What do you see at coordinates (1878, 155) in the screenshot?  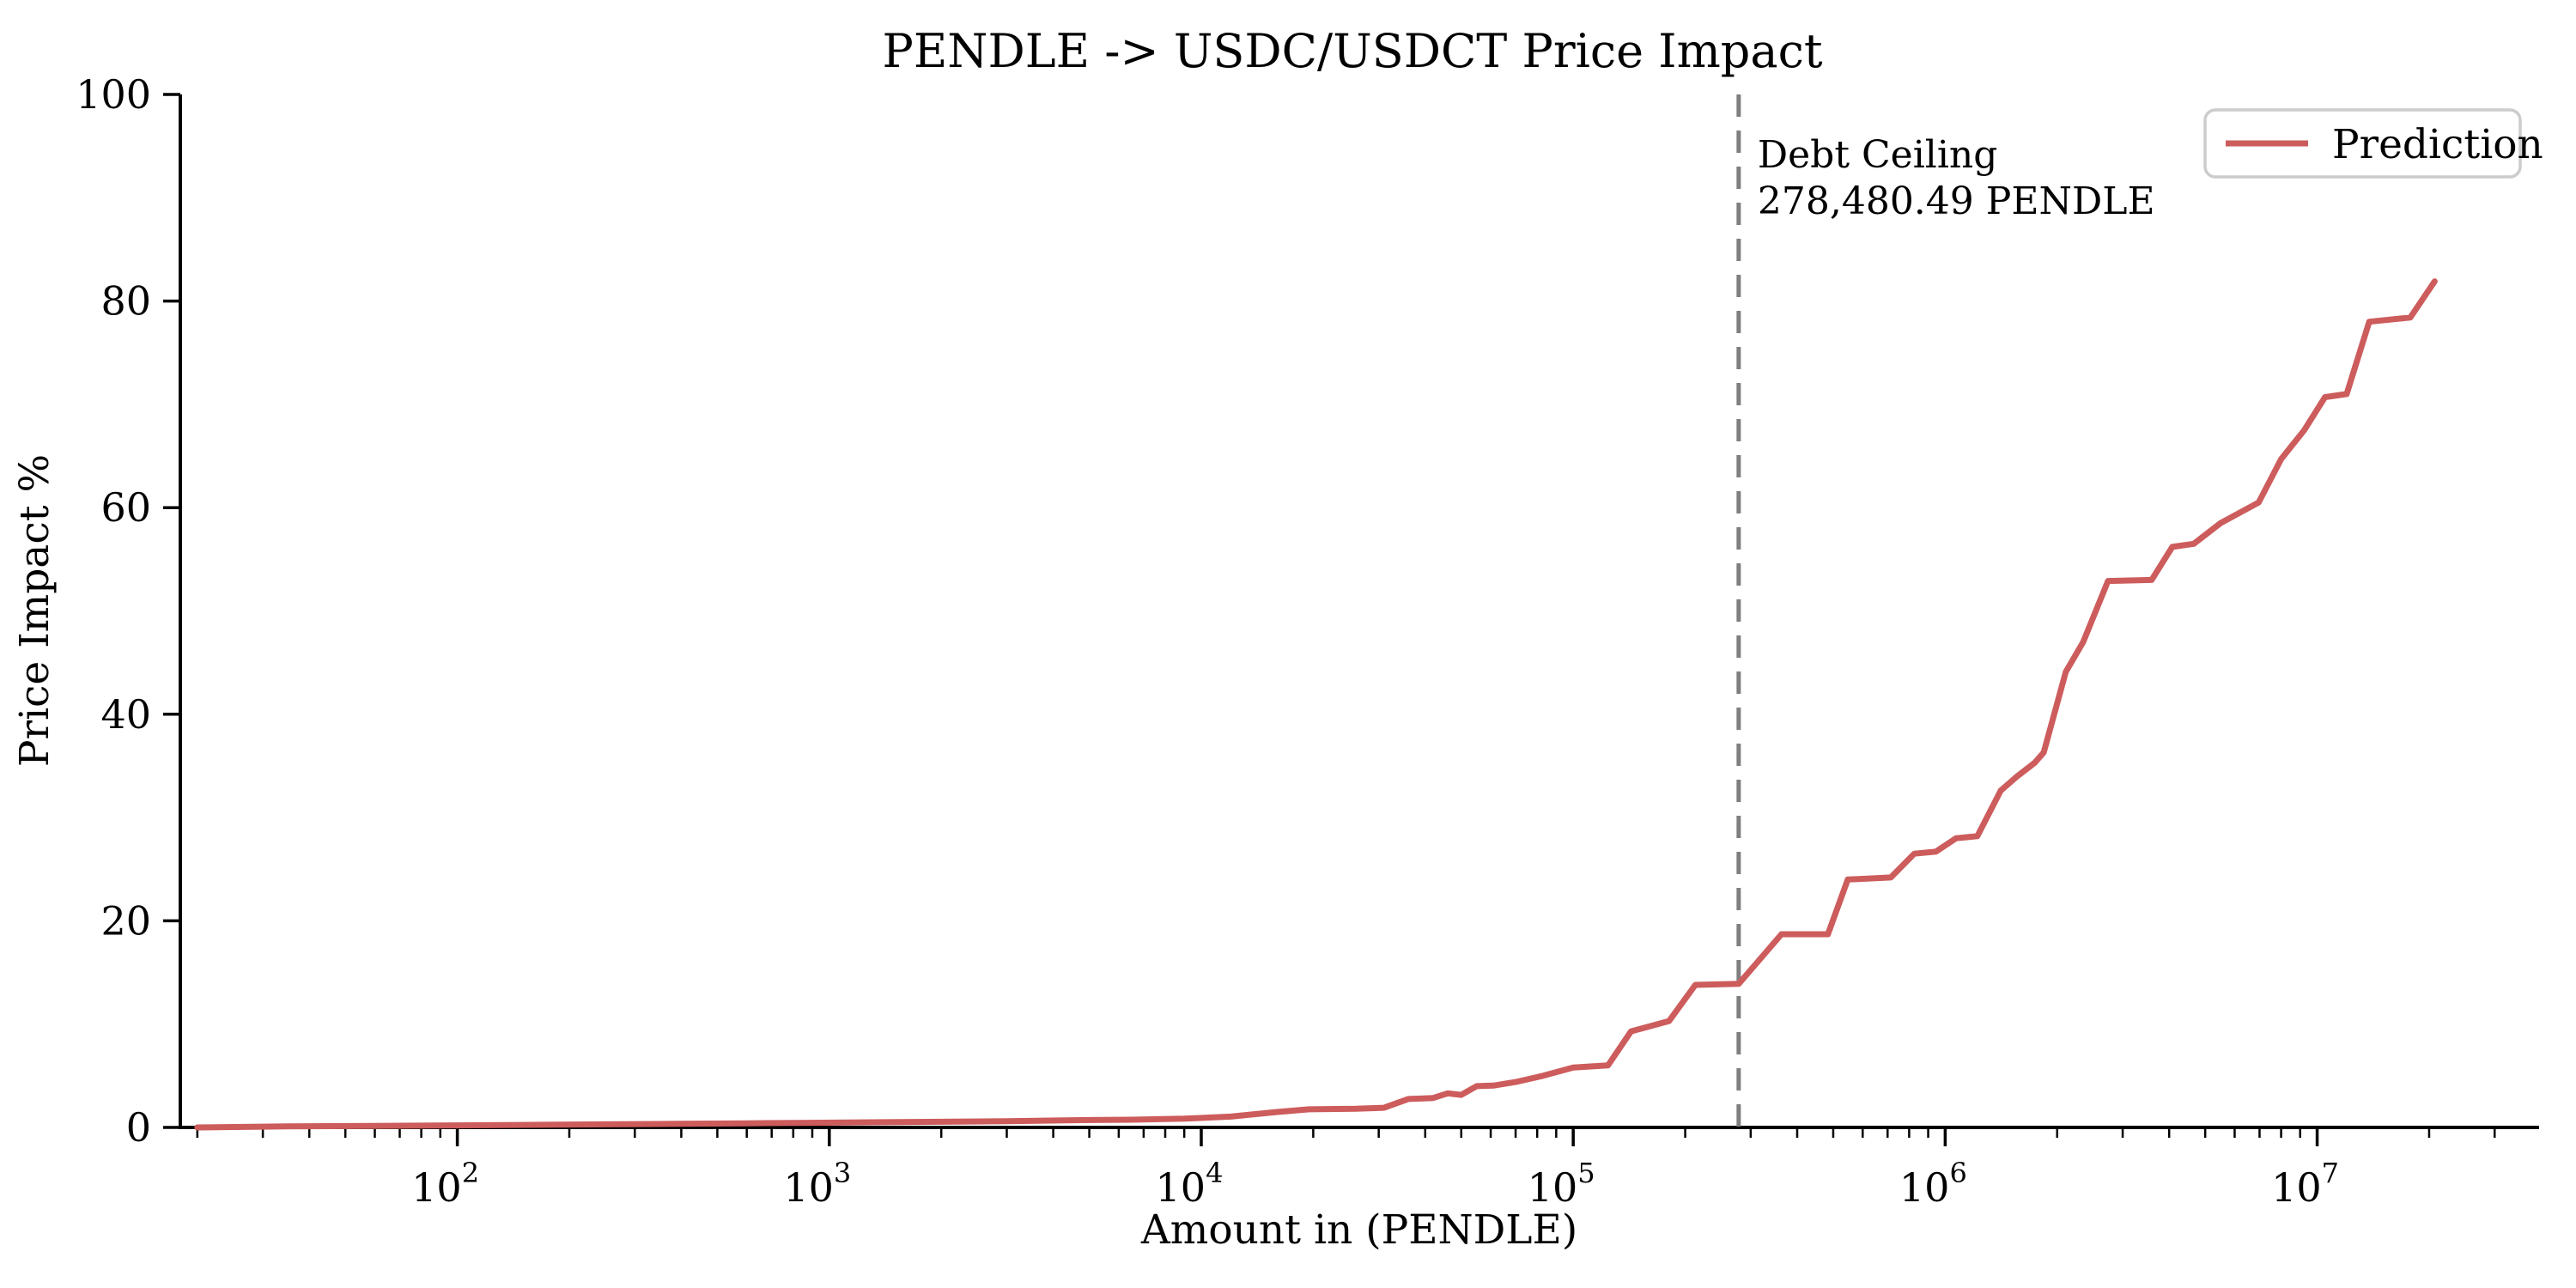 I see `debt-ceiling-label-line1: Debt Ceiling` at bounding box center [1878, 155].